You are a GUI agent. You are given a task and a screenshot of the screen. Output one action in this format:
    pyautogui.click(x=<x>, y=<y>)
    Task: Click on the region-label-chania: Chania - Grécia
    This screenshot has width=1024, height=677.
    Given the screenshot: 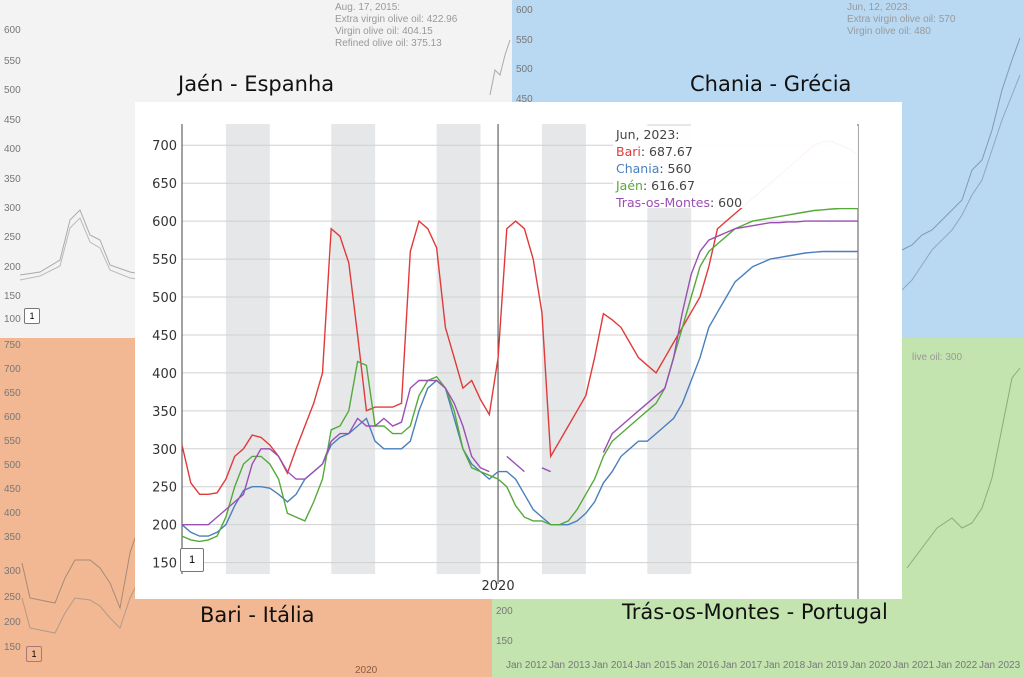 What is the action you would take?
    pyautogui.click(x=771, y=84)
    